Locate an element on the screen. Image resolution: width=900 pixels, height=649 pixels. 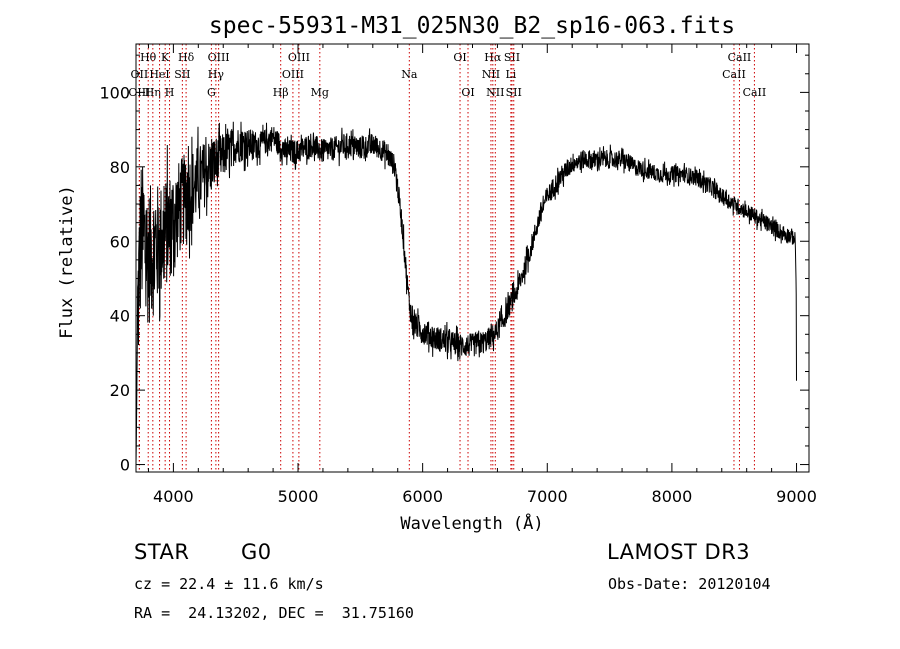
y-tick-label: 0 is located at coordinates (125, 465).